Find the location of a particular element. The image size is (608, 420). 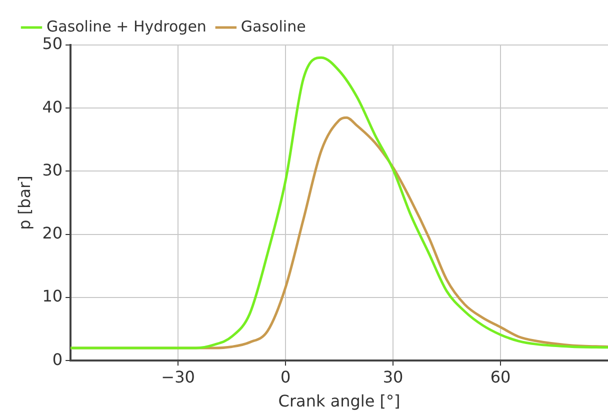

y-tick-label: 0 is located at coordinates (57, 359).